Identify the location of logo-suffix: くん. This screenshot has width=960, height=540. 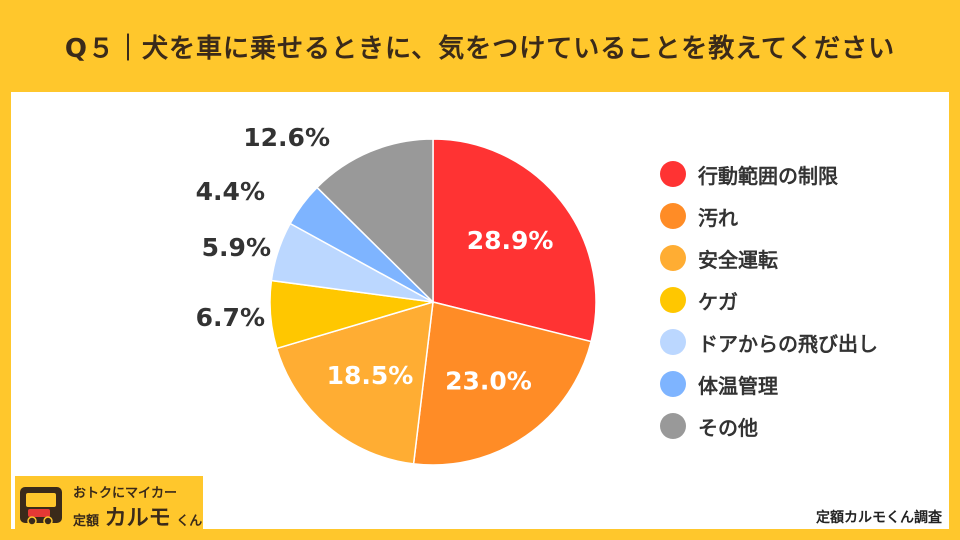
(189, 521).